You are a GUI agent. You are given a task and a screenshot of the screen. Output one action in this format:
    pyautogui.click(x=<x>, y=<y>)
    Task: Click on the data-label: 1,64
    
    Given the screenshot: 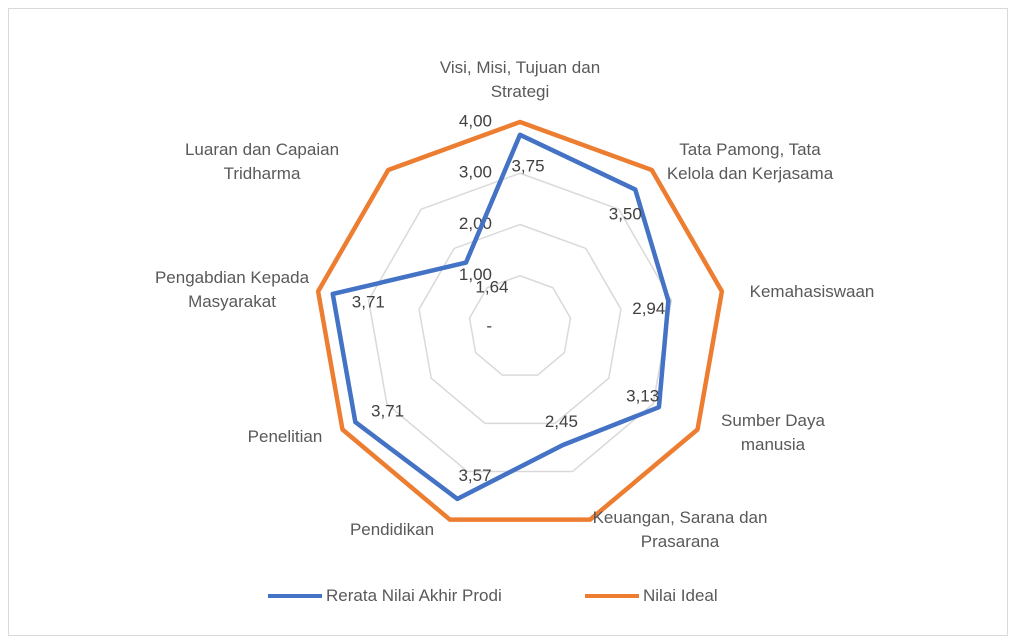 What is the action you would take?
    pyautogui.click(x=491, y=287)
    